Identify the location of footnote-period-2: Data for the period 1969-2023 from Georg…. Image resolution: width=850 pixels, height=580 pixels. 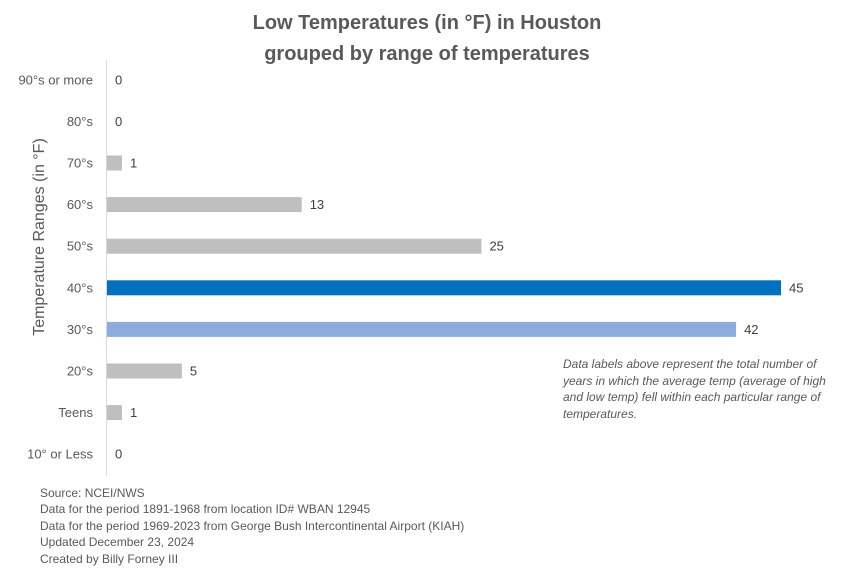
(252, 525).